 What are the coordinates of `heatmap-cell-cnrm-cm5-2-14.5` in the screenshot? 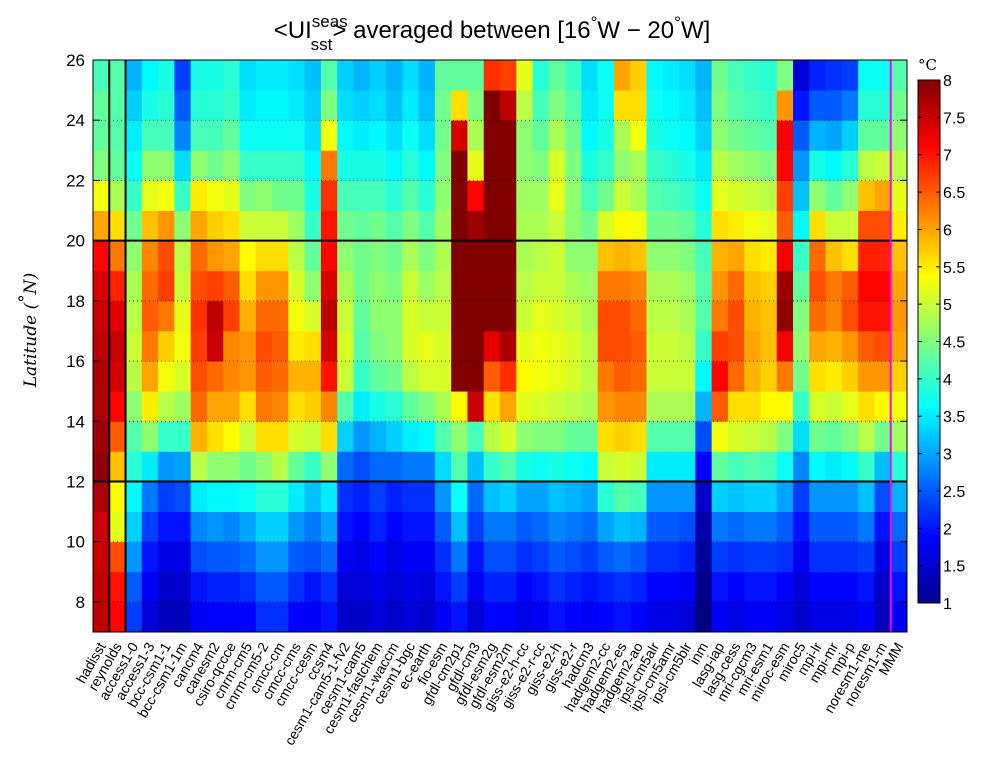 It's located at (264, 406).